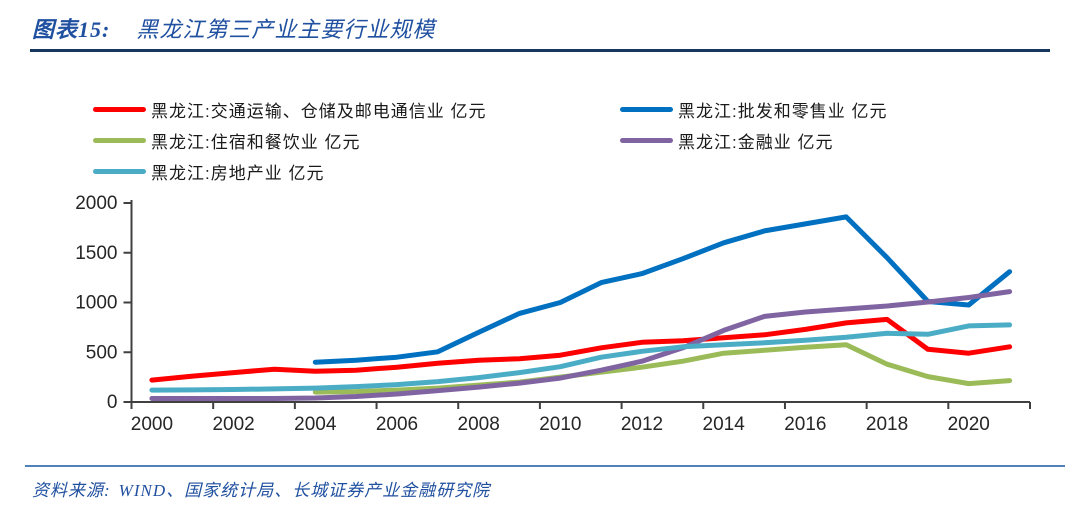 The image size is (1080, 509). I want to click on legend-label: 黑龙江:金融业 亿元, so click(756, 142).